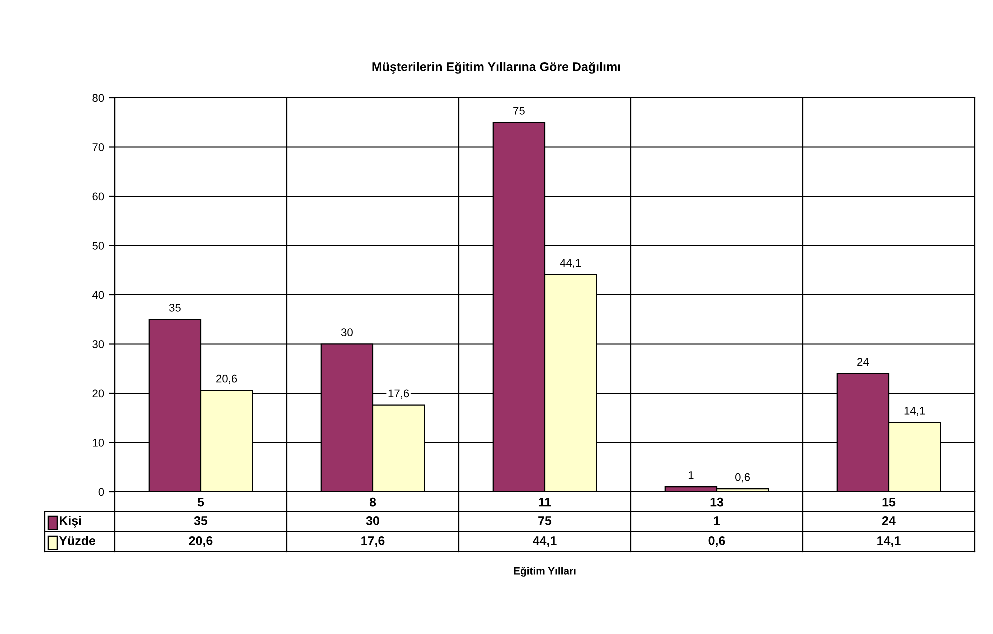 The width and height of the screenshot is (993, 634). I want to click on y-tick-label: 80, so click(98, 98).